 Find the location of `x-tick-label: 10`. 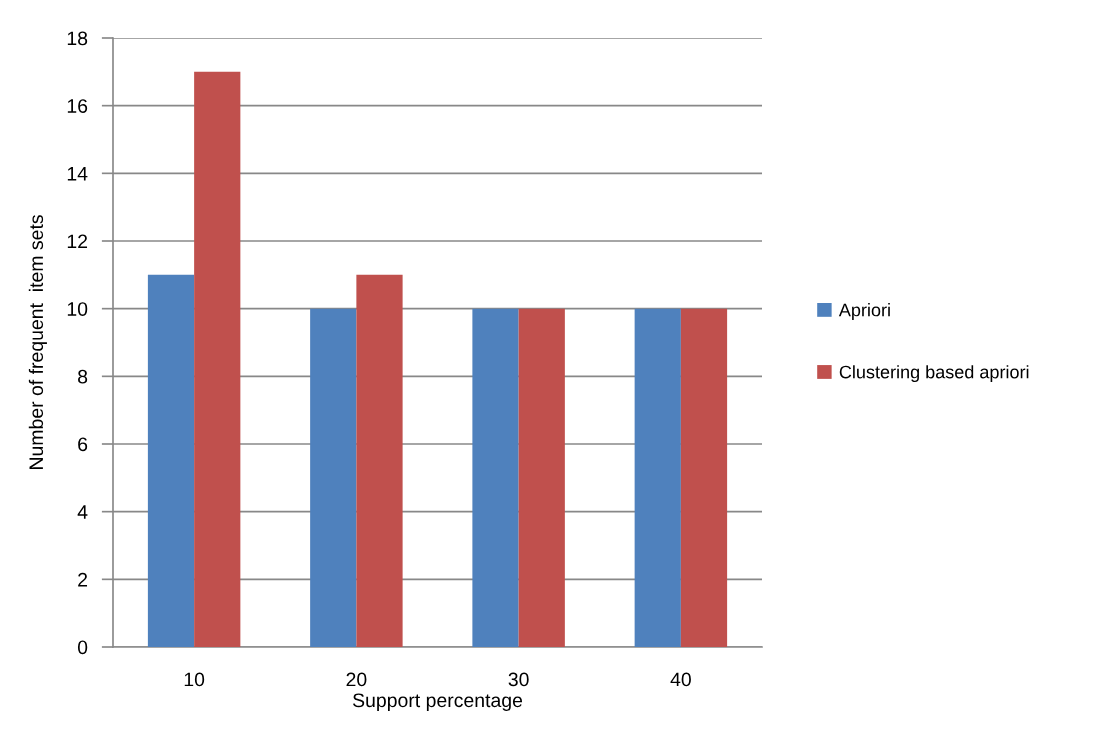

x-tick-label: 10 is located at coordinates (194, 679).